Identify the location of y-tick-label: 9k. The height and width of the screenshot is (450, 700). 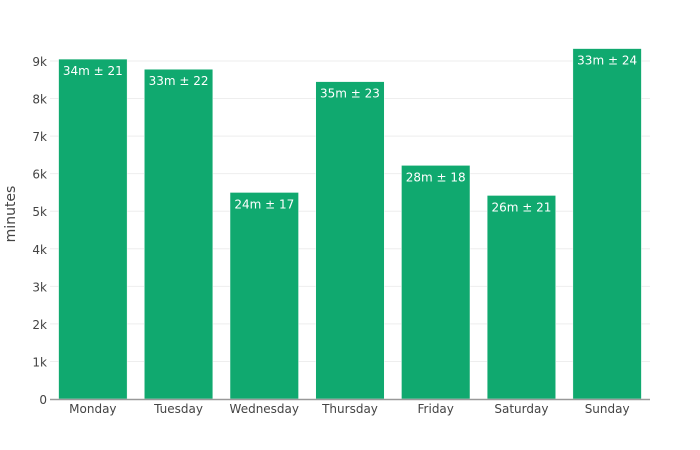
(39, 62).